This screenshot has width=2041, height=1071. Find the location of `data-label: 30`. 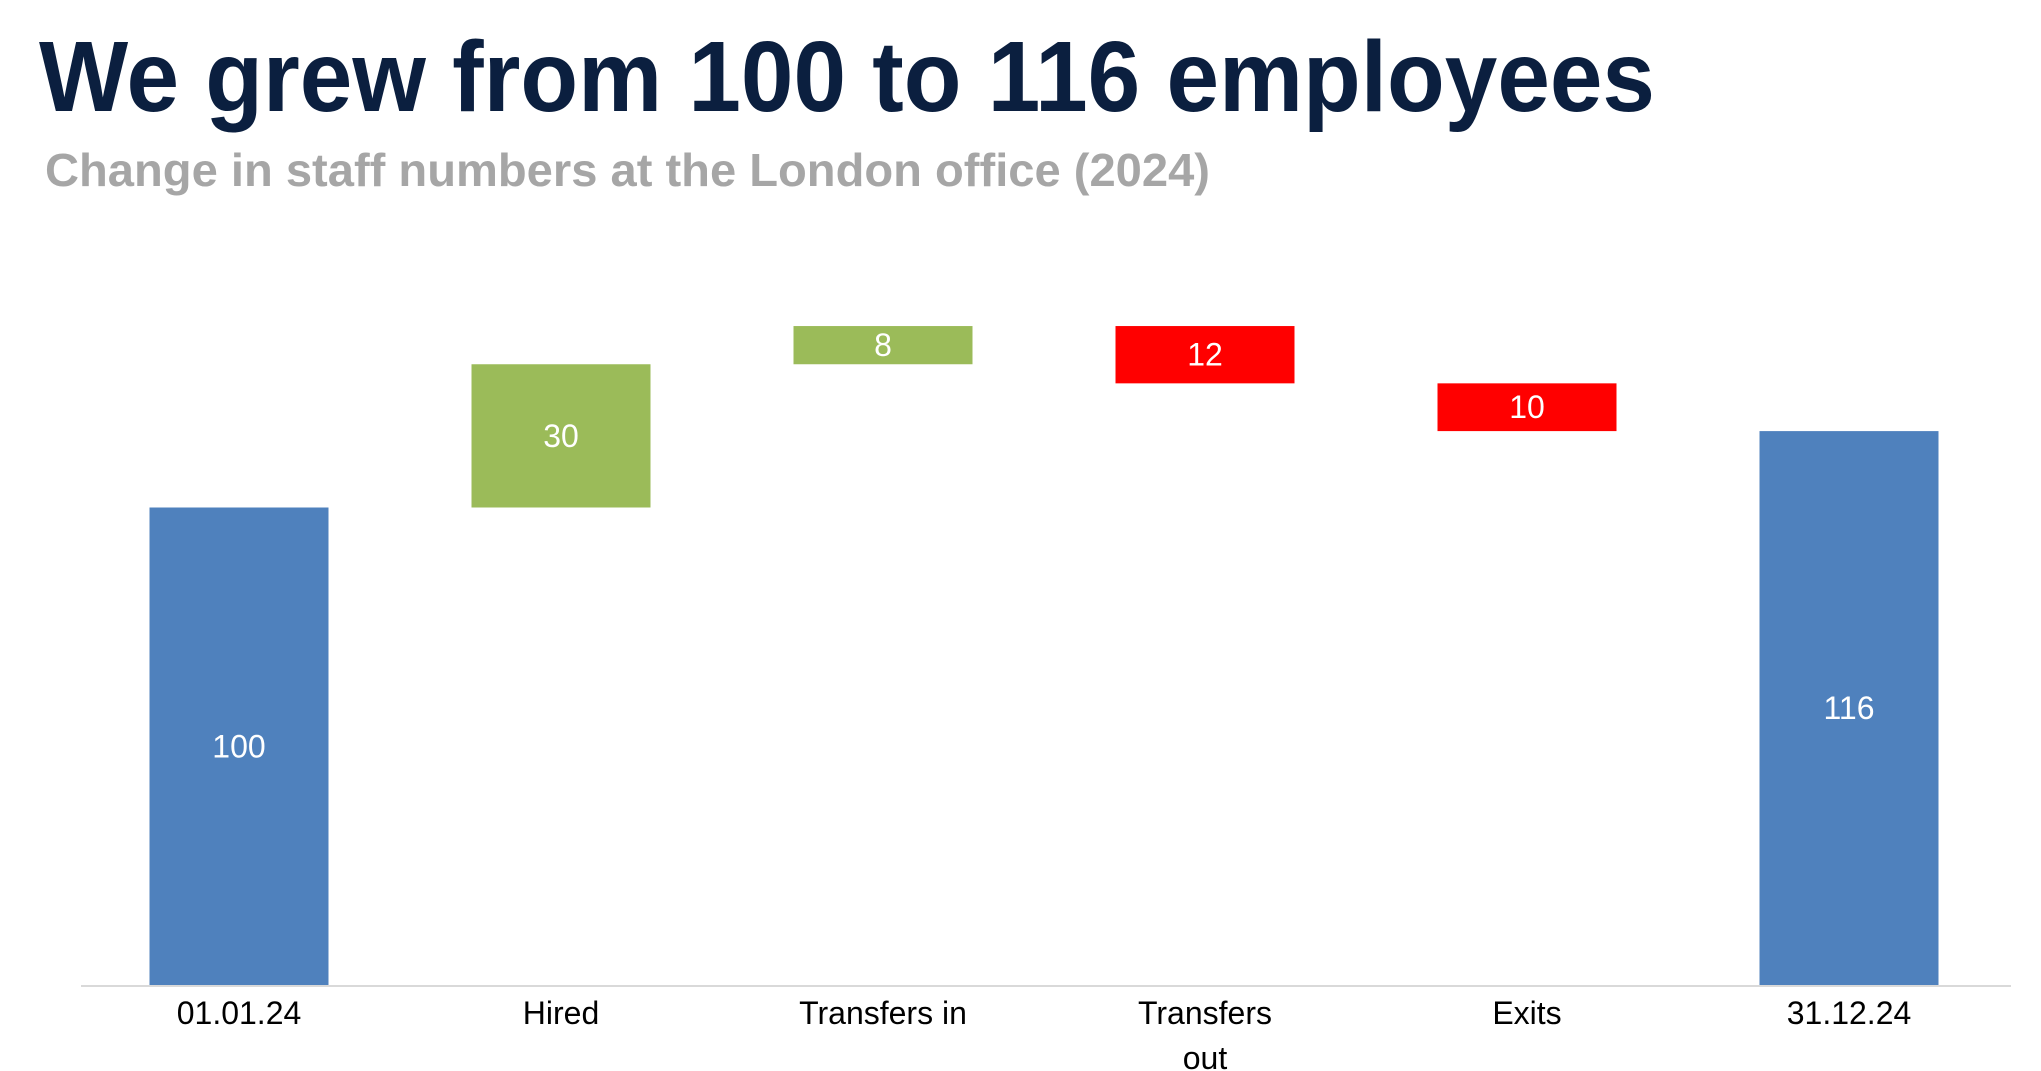

data-label: 30 is located at coordinates (561, 436).